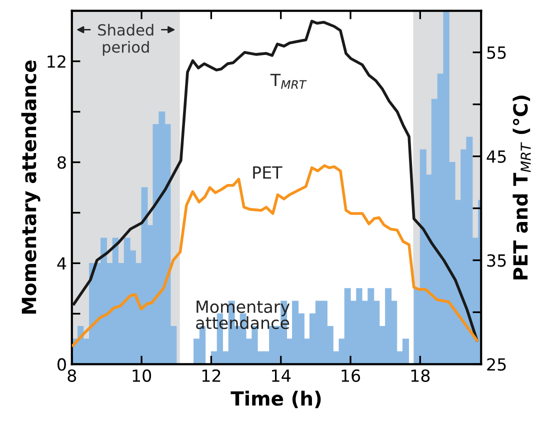  Describe the element at coordinates (288, 81) in the screenshot. I see `series-label: T$_{MRT}$` at that location.